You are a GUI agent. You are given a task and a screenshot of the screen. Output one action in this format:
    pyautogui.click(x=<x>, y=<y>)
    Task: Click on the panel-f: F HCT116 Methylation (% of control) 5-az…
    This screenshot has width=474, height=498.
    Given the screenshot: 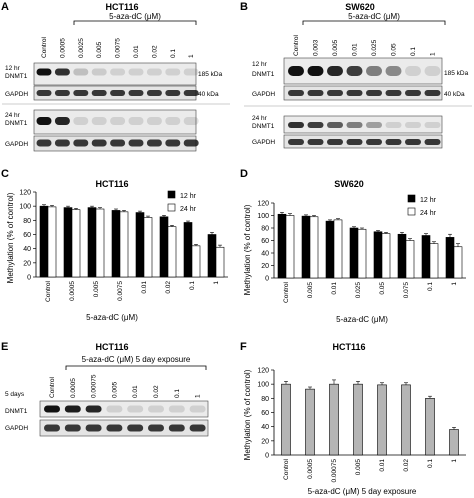 What is the action you would take?
    pyautogui.click(x=353, y=418)
    